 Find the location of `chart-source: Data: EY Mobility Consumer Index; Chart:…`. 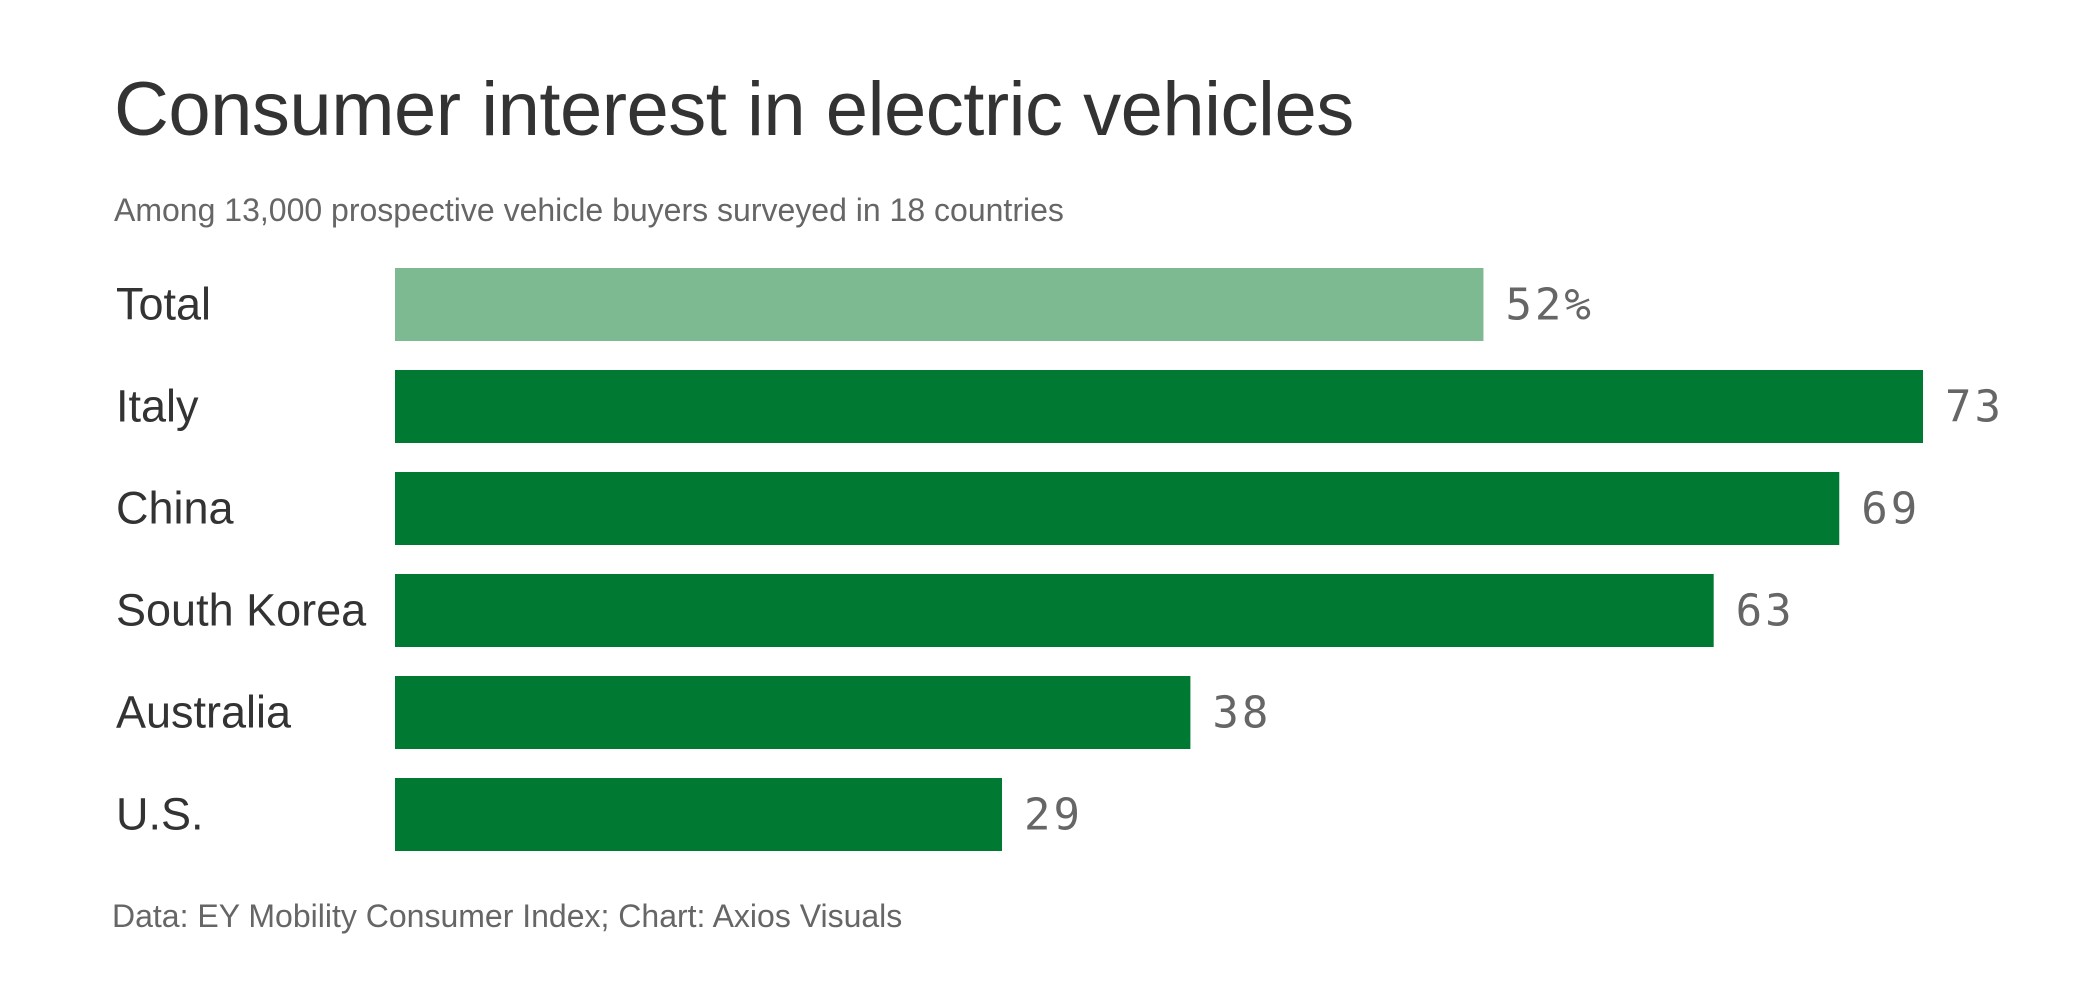

chart-source: Data: EY Mobility Consumer Index; Chart:… is located at coordinates (507, 916).